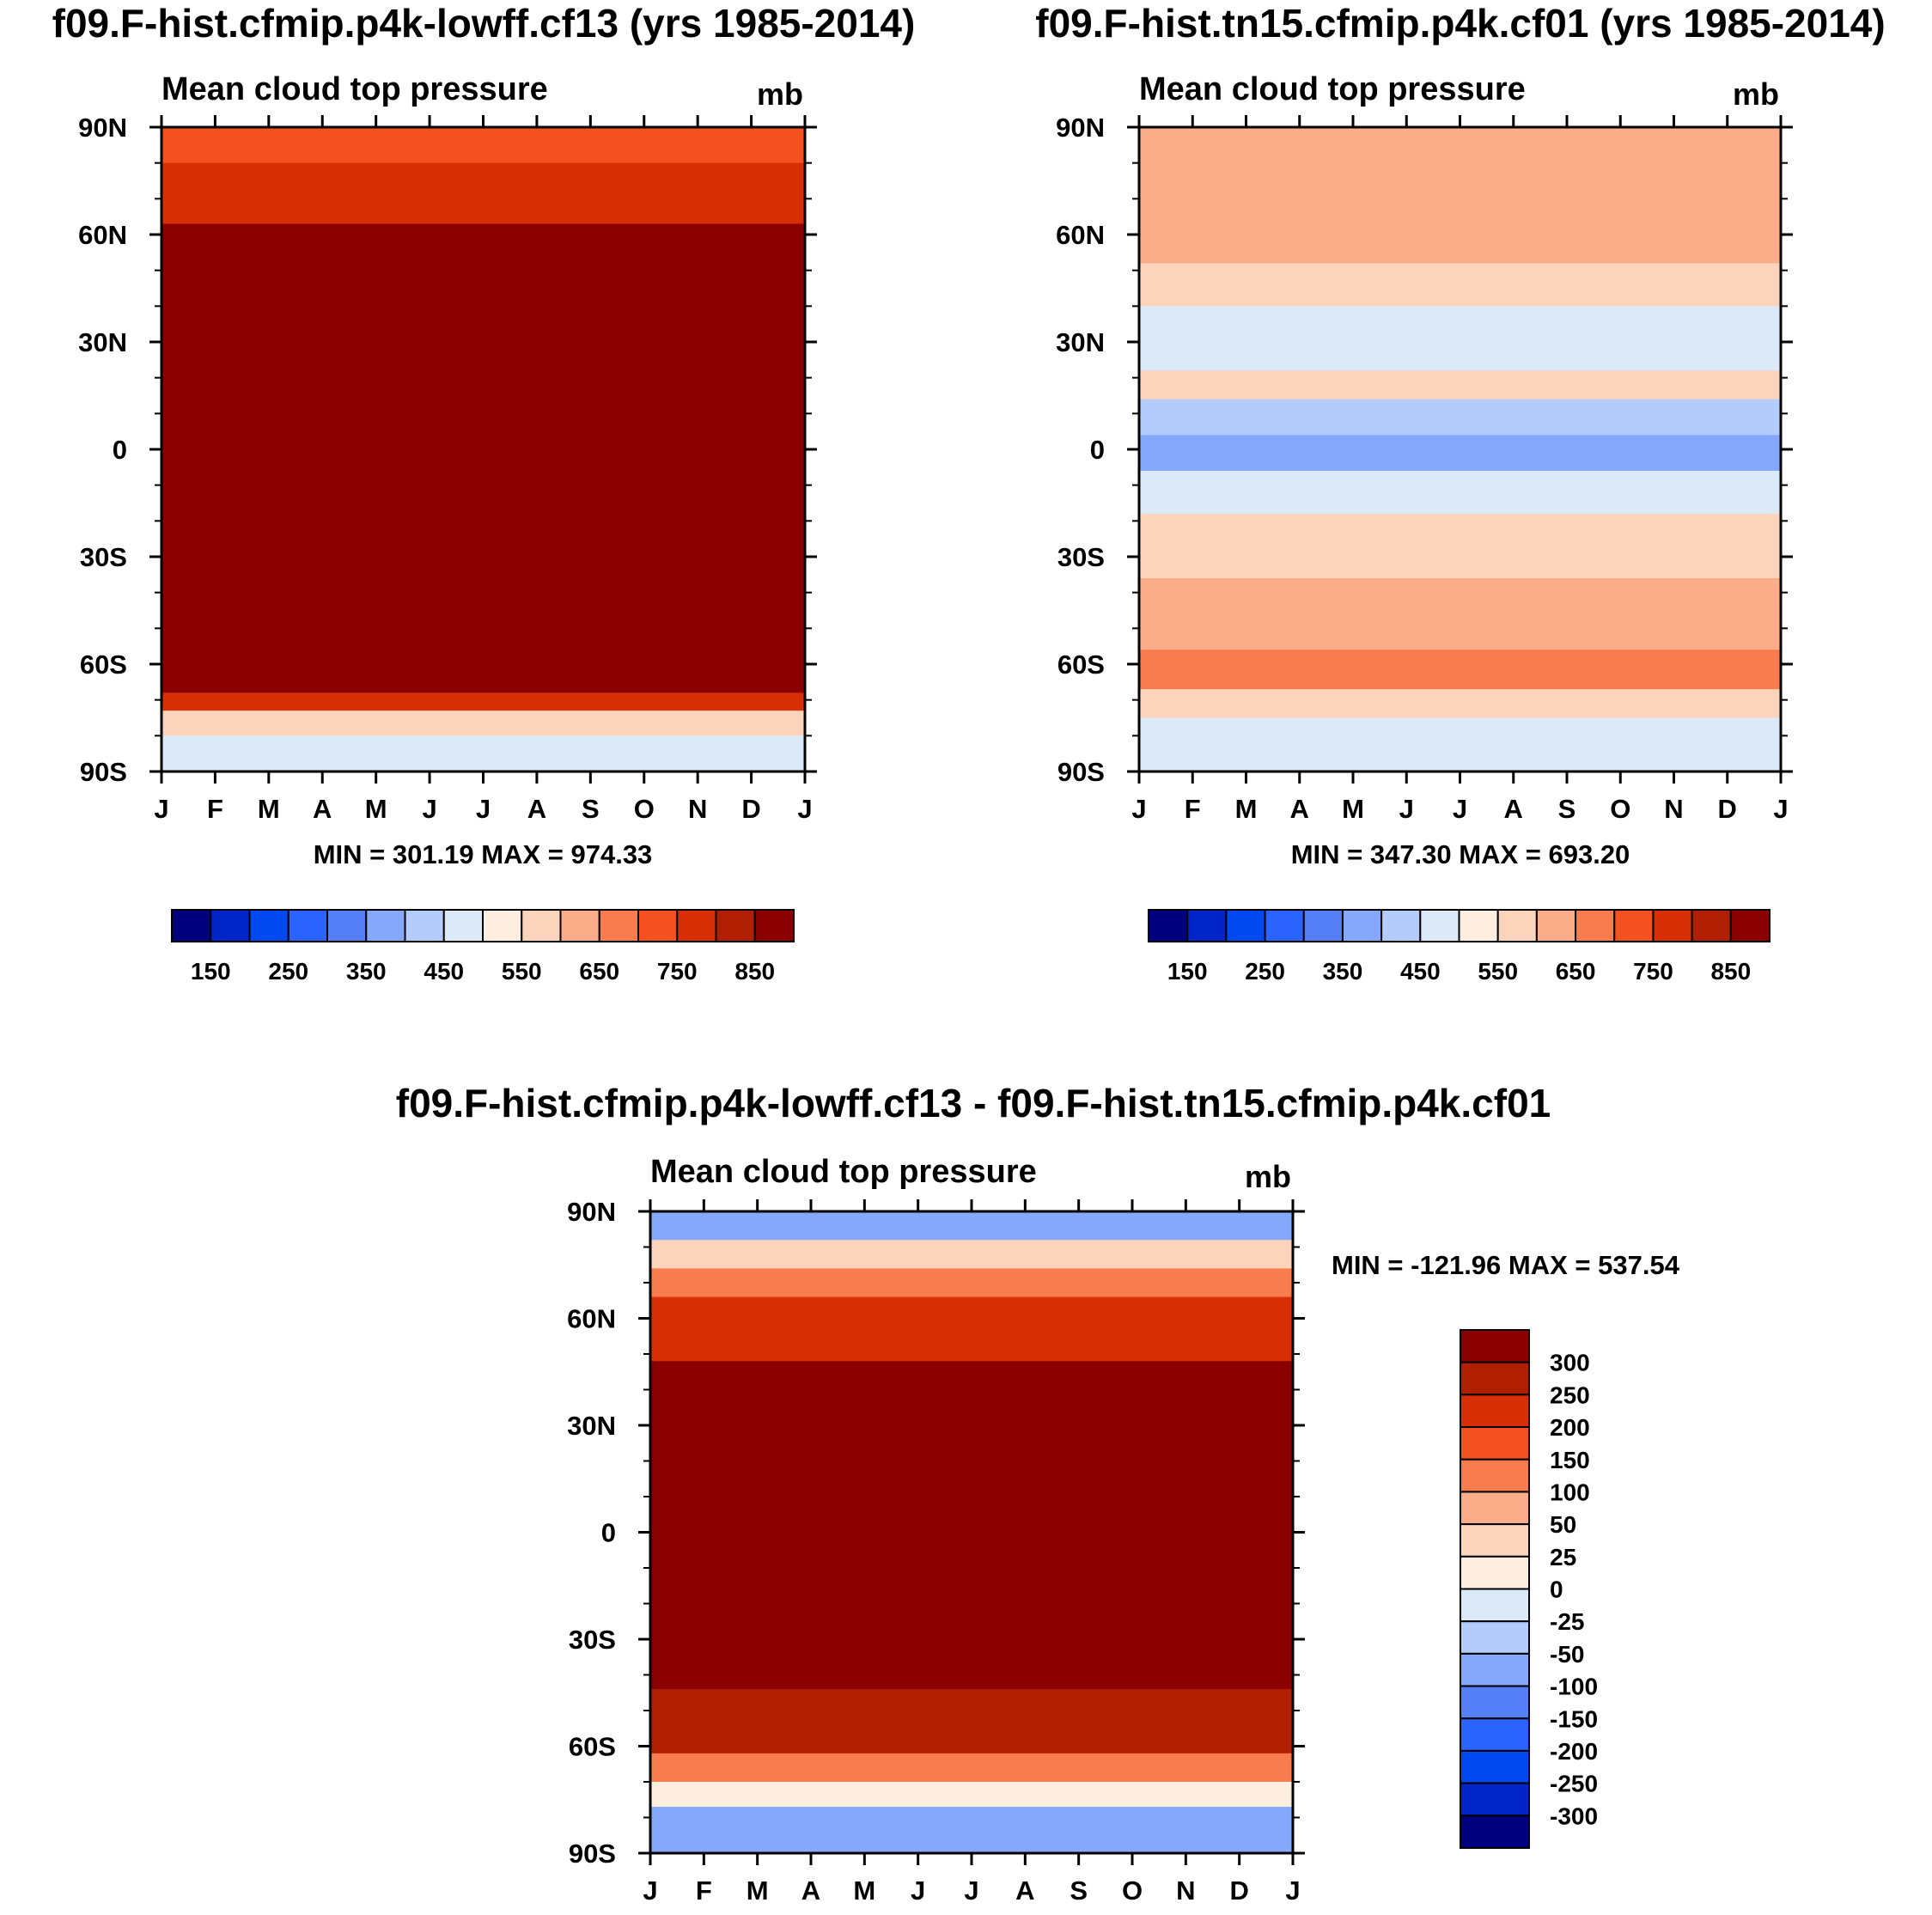  What do you see at coordinates (1570, 1363) in the screenshot?
I see `colorbar-label: 300` at bounding box center [1570, 1363].